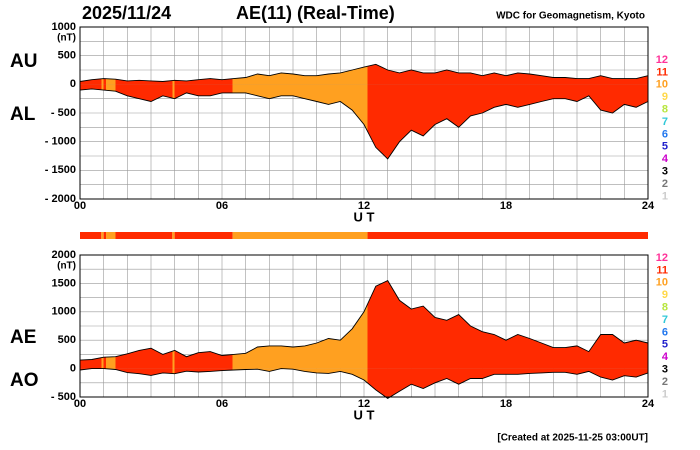 The image size is (700, 450). Describe the element at coordinates (60, 142) in the screenshot. I see `y-tick-label: - 1000` at that location.